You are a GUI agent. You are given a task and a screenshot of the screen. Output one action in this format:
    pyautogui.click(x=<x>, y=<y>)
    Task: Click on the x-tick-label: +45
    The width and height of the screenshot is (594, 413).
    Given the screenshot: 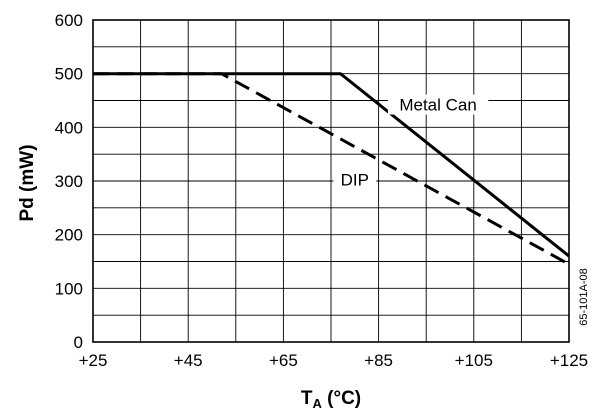 What is the action you would take?
    pyautogui.click(x=188, y=360)
    